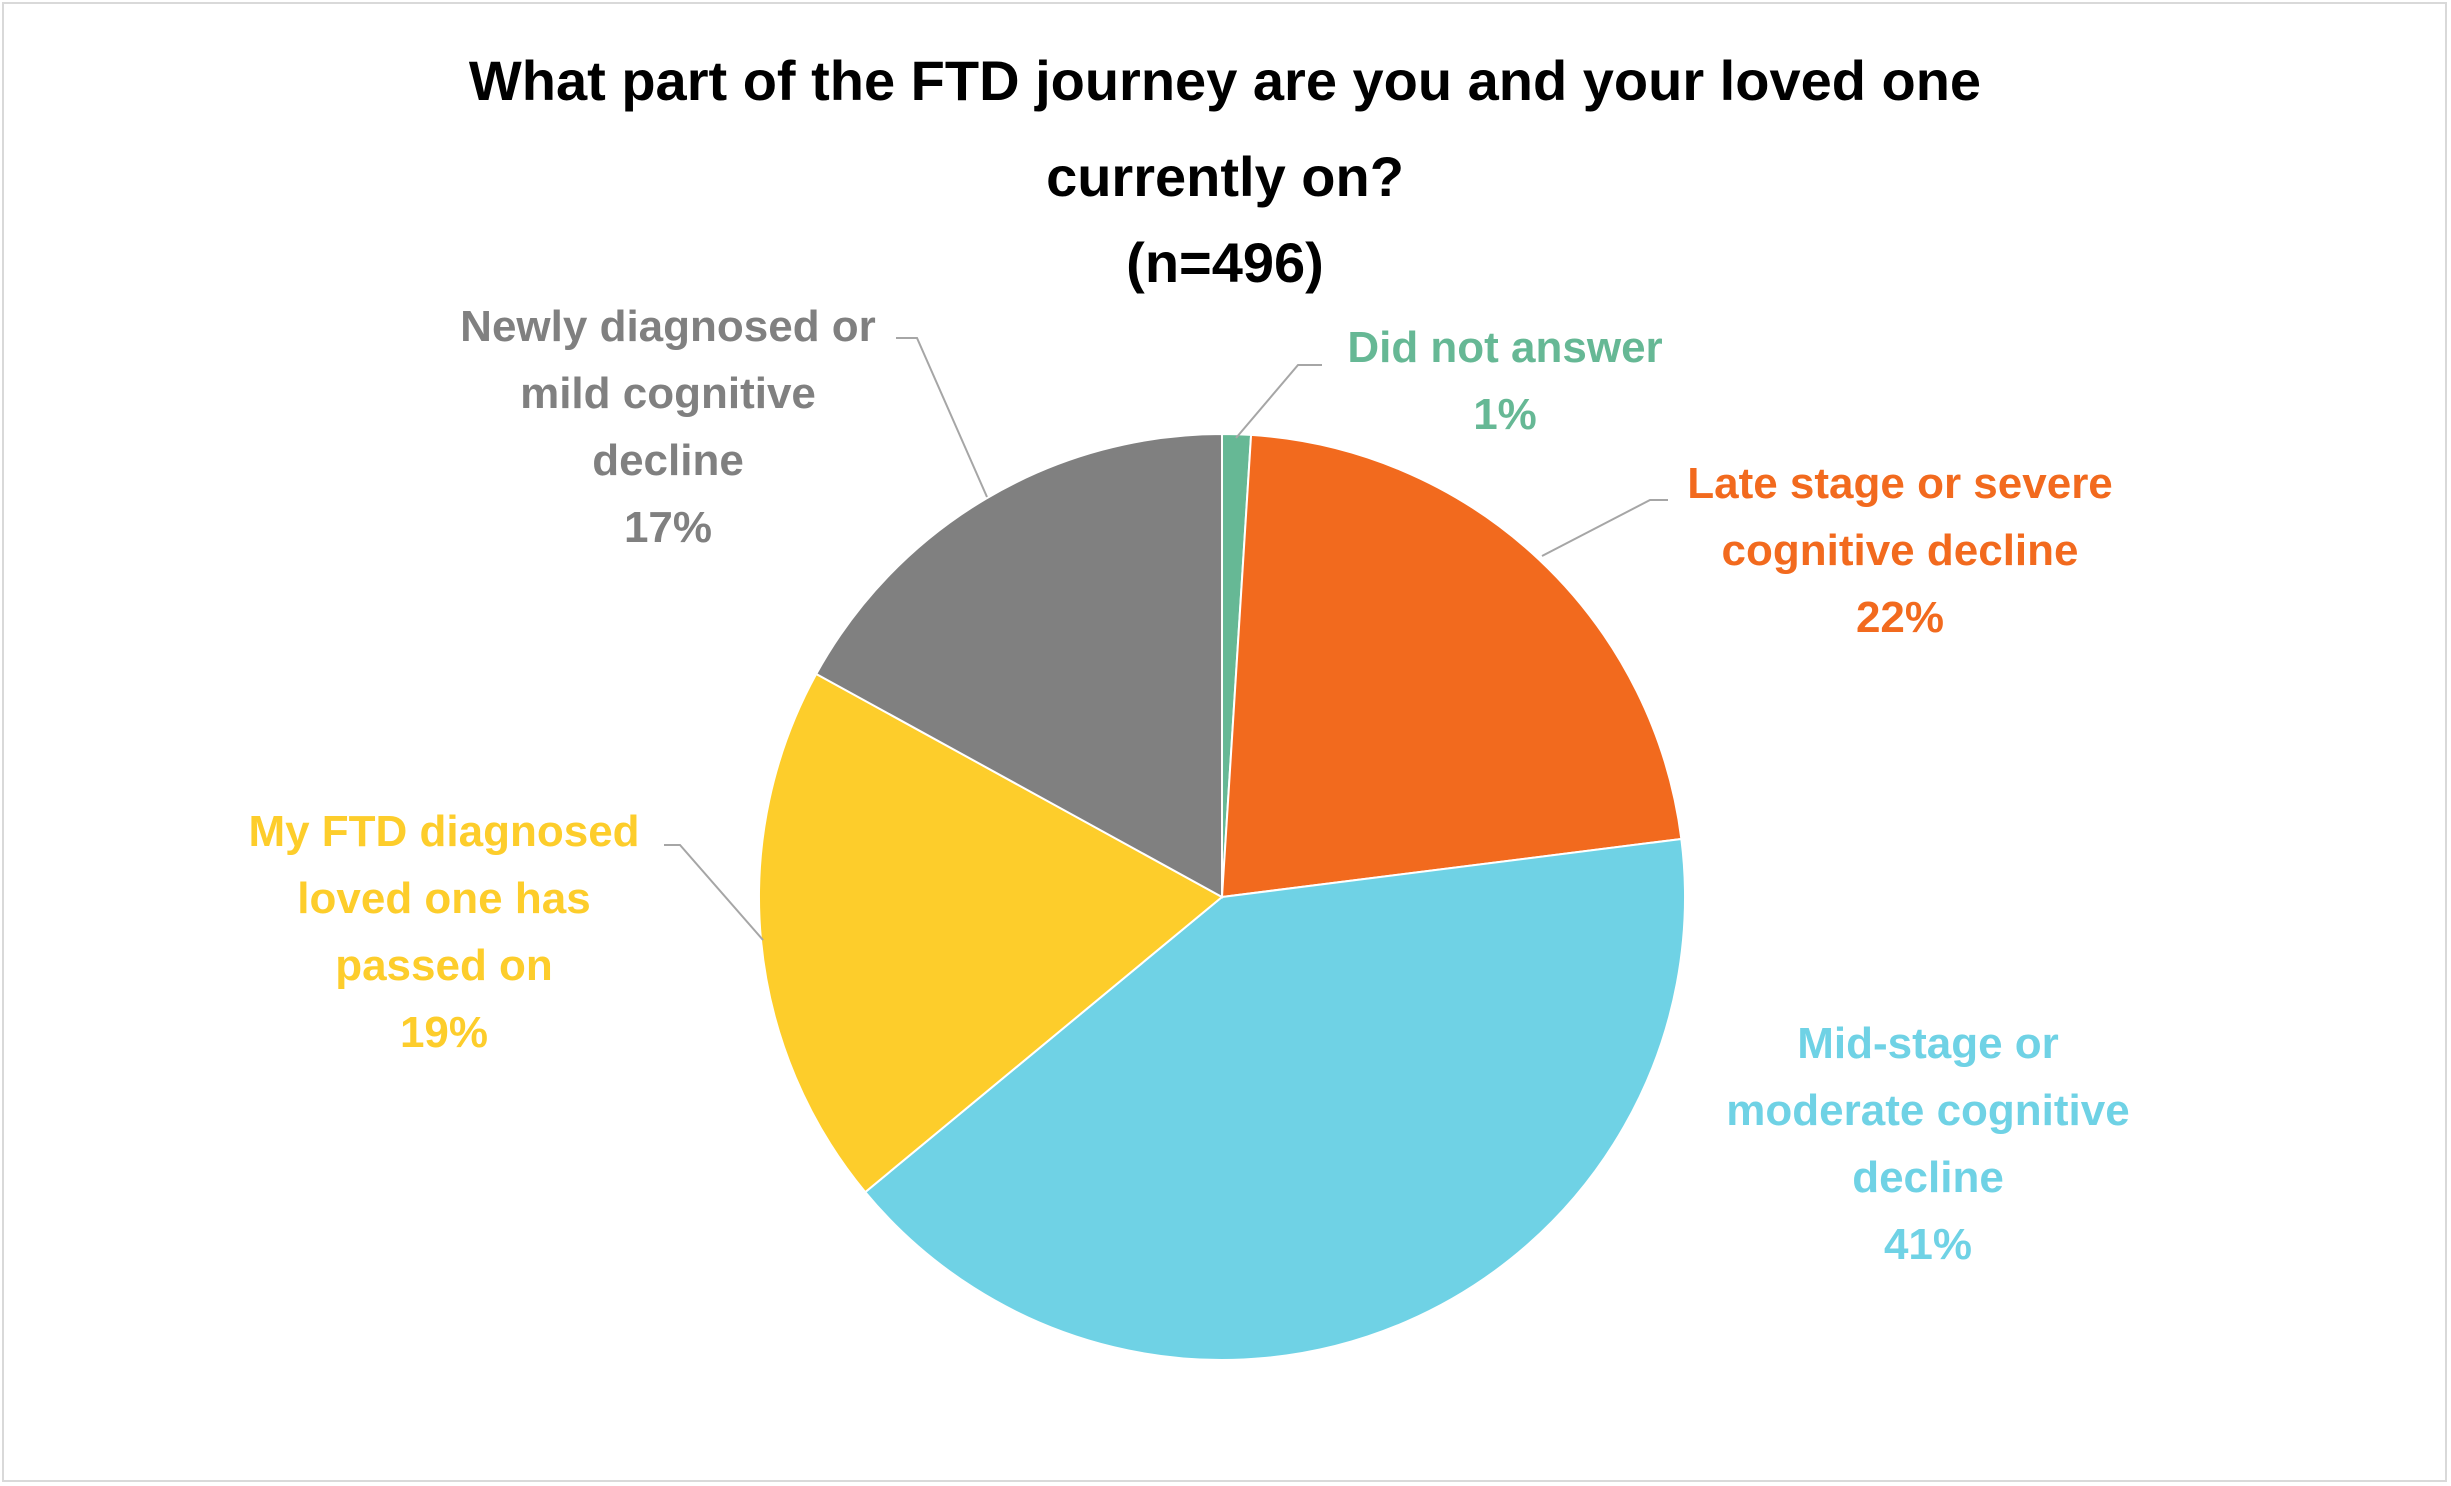 This screenshot has height=1486, width=2451. I want to click on data-label-category: Did not answer, so click(1504, 347).